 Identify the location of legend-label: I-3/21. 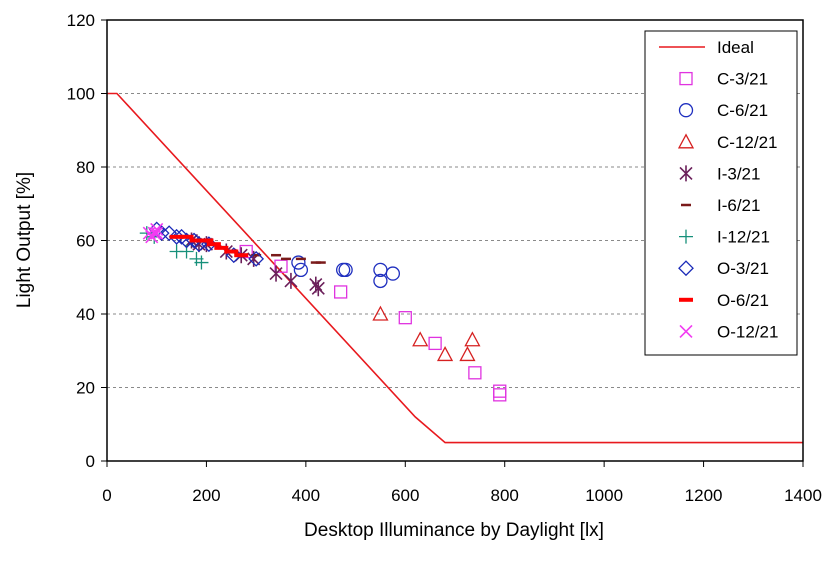
(738, 173).